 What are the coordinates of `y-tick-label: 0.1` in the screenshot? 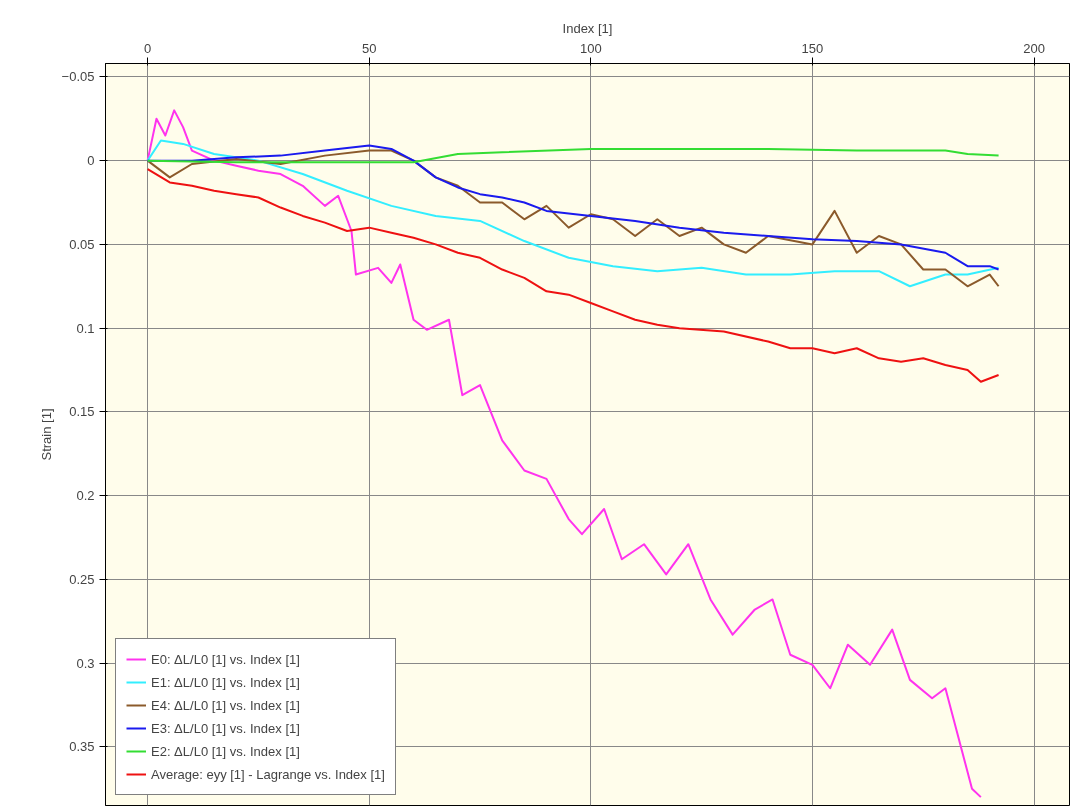 It's located at (85, 328).